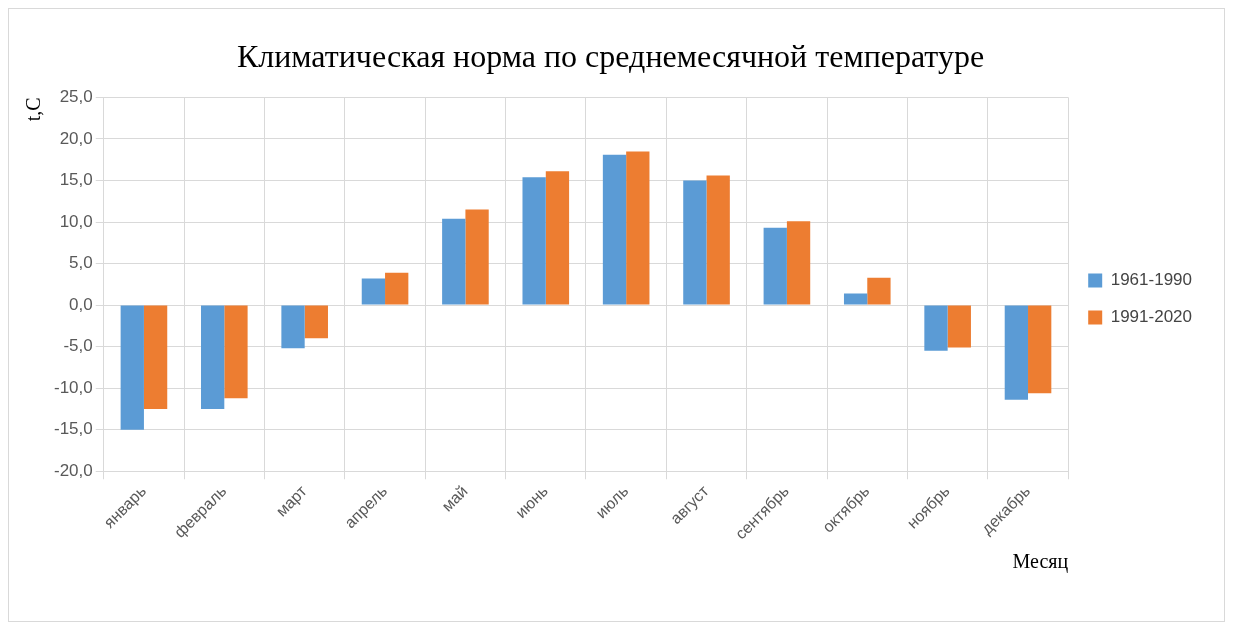  Describe the element at coordinates (73, 470) in the screenshot. I see `y-tick-label: -20,0` at that location.